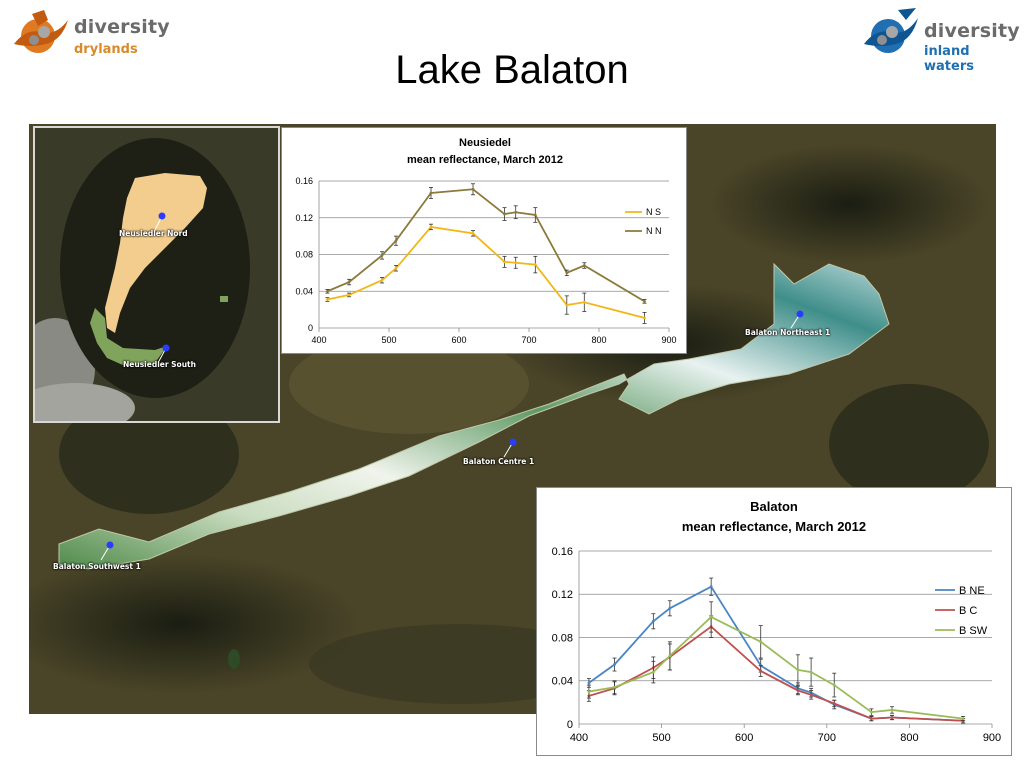 The height and width of the screenshot is (768, 1024). What do you see at coordinates (110, 545) in the screenshot?
I see `marker-balaton-southwest` at bounding box center [110, 545].